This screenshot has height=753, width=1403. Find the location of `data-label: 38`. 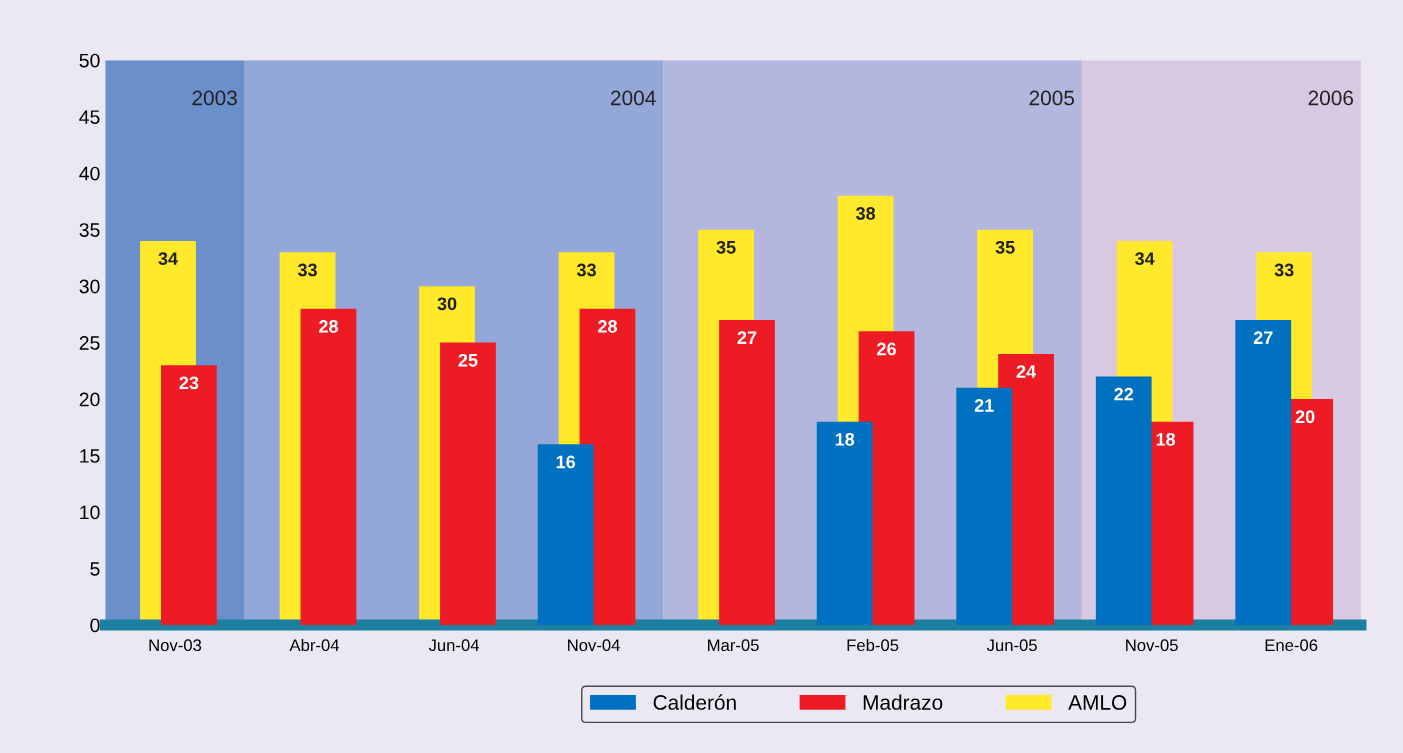

data-label: 38 is located at coordinates (865, 213).